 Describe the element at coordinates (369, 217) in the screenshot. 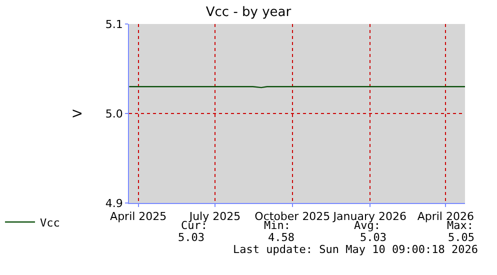

I see `x-tick-label: January 2026` at that location.